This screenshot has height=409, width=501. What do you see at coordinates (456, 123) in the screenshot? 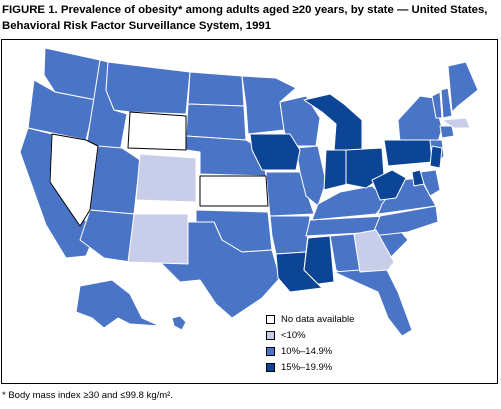
I see `state-ri-ma` at bounding box center [456, 123].